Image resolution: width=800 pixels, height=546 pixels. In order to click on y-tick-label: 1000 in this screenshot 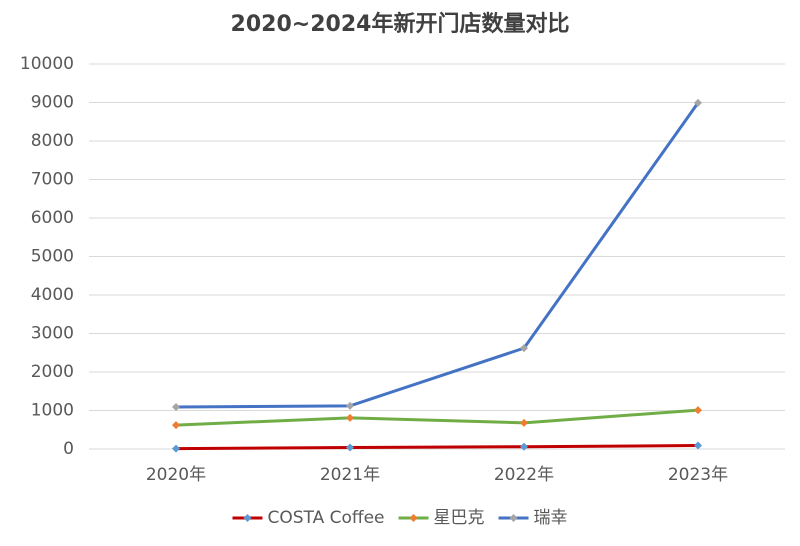, I will do `click(52, 411)`.